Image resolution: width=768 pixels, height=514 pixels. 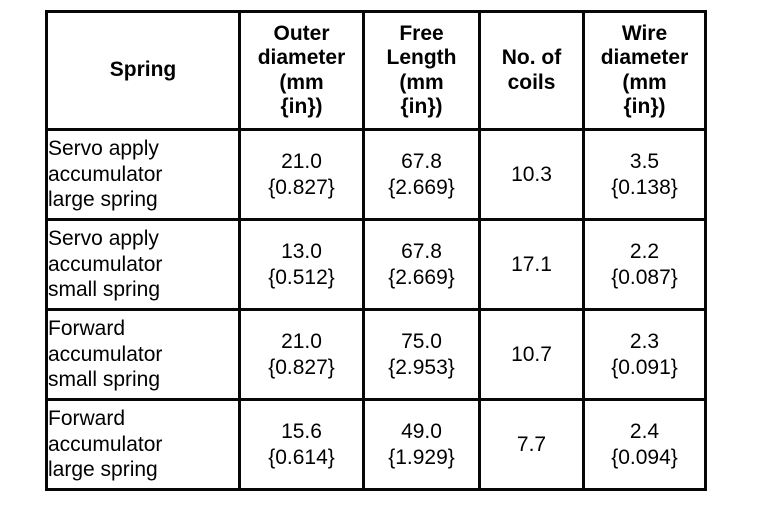 I want to click on cell-spring-name: Servo apply accumulator large spring, so click(x=143, y=174).